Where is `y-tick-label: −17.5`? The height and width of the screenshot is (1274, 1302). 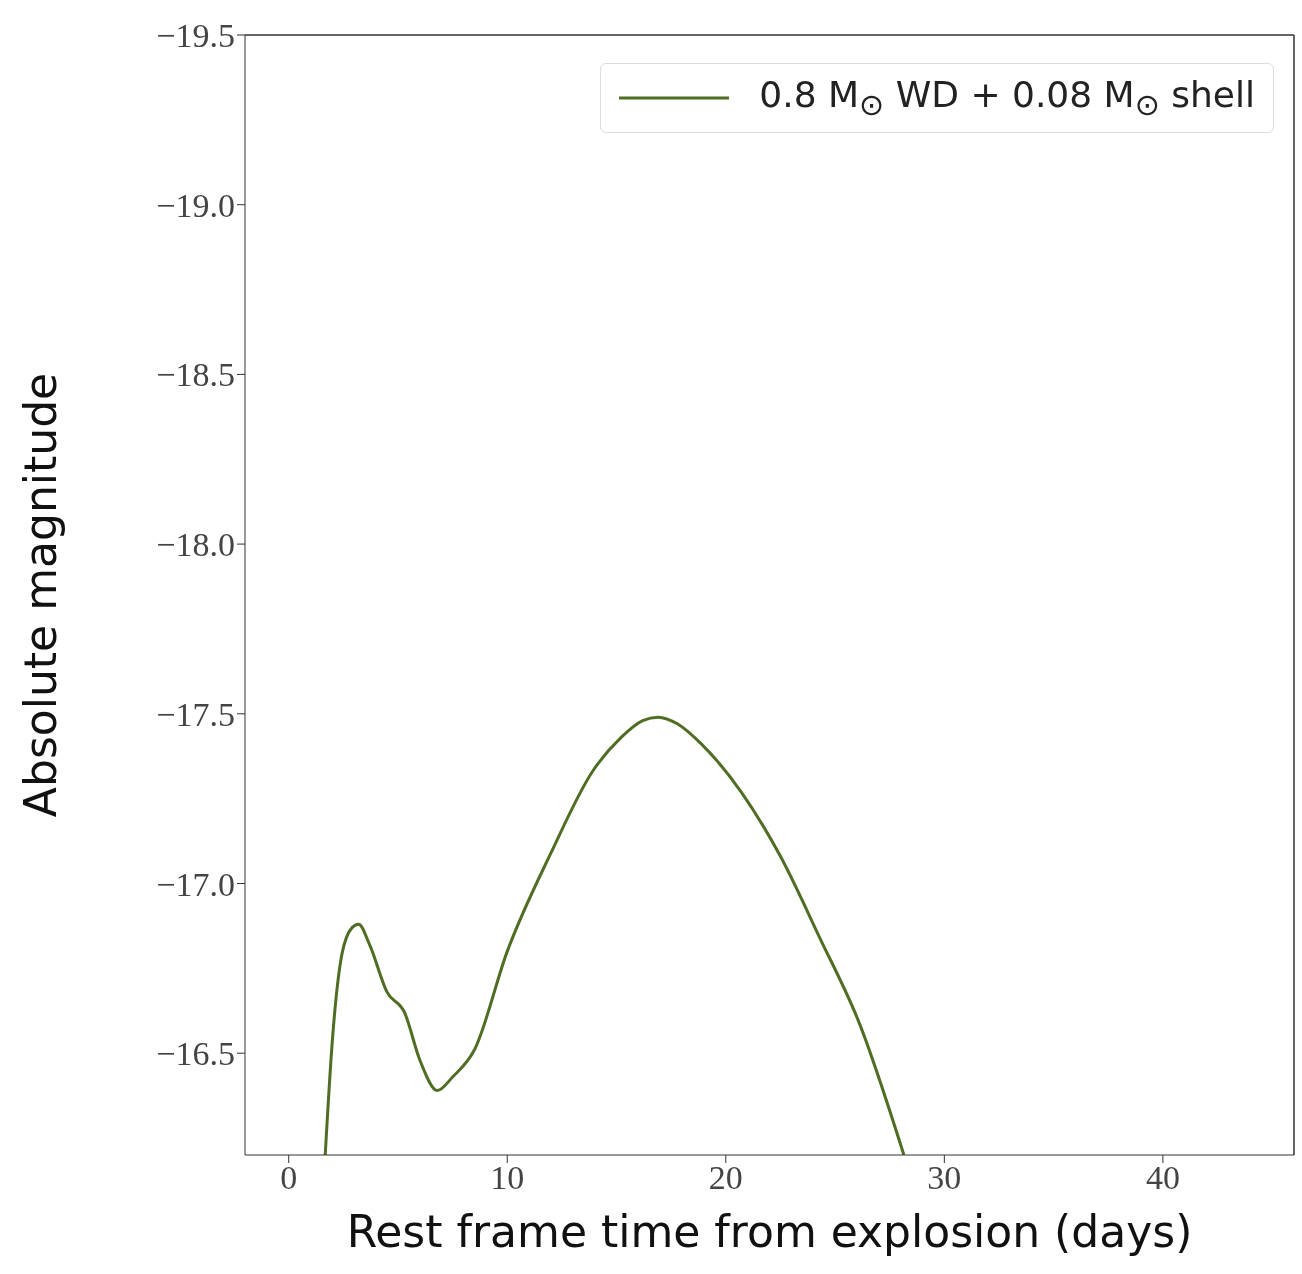
y-tick-label: −17.5 is located at coordinates (195, 714).